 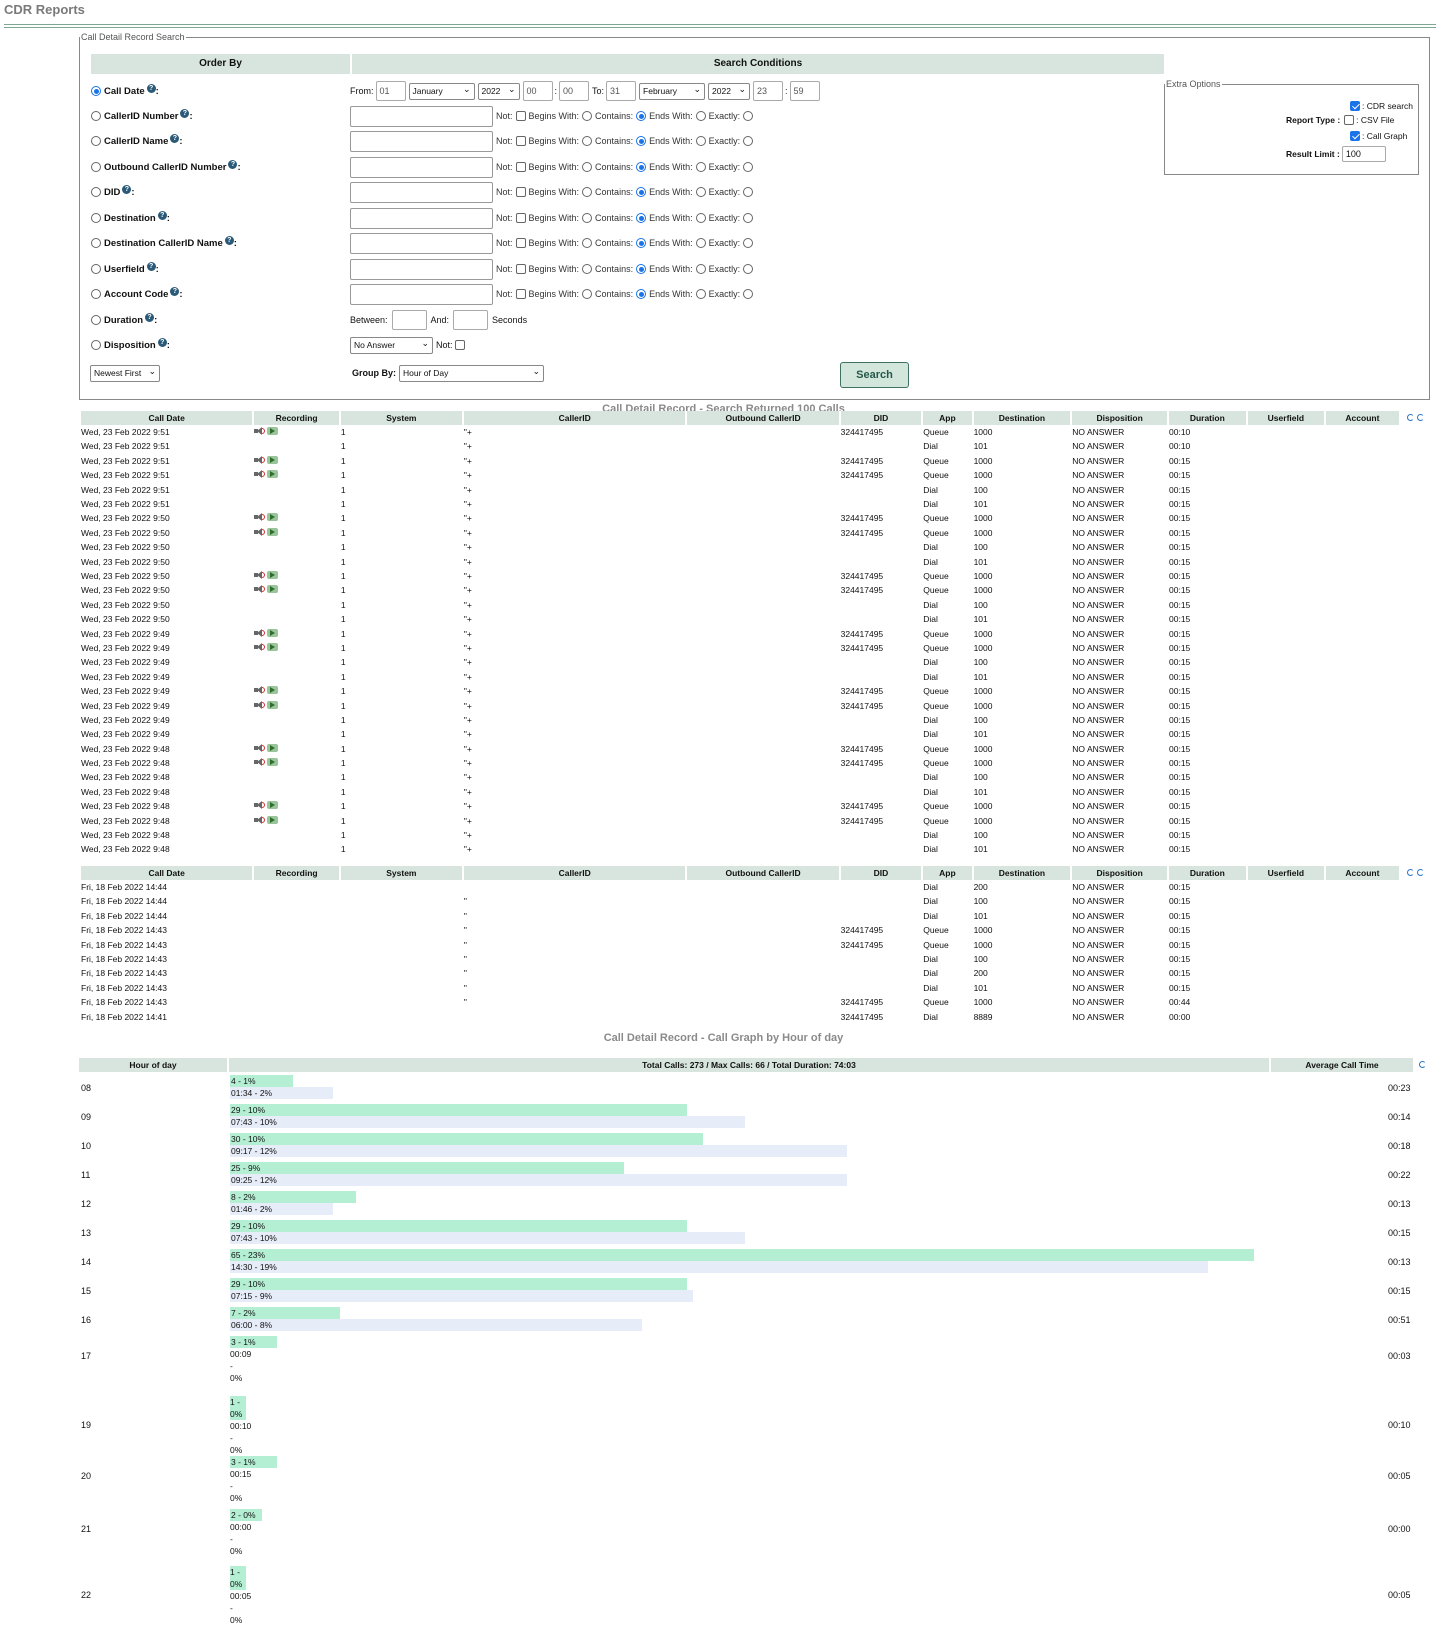 What do you see at coordinates (947, 873) in the screenshot?
I see `column-header: App` at bounding box center [947, 873].